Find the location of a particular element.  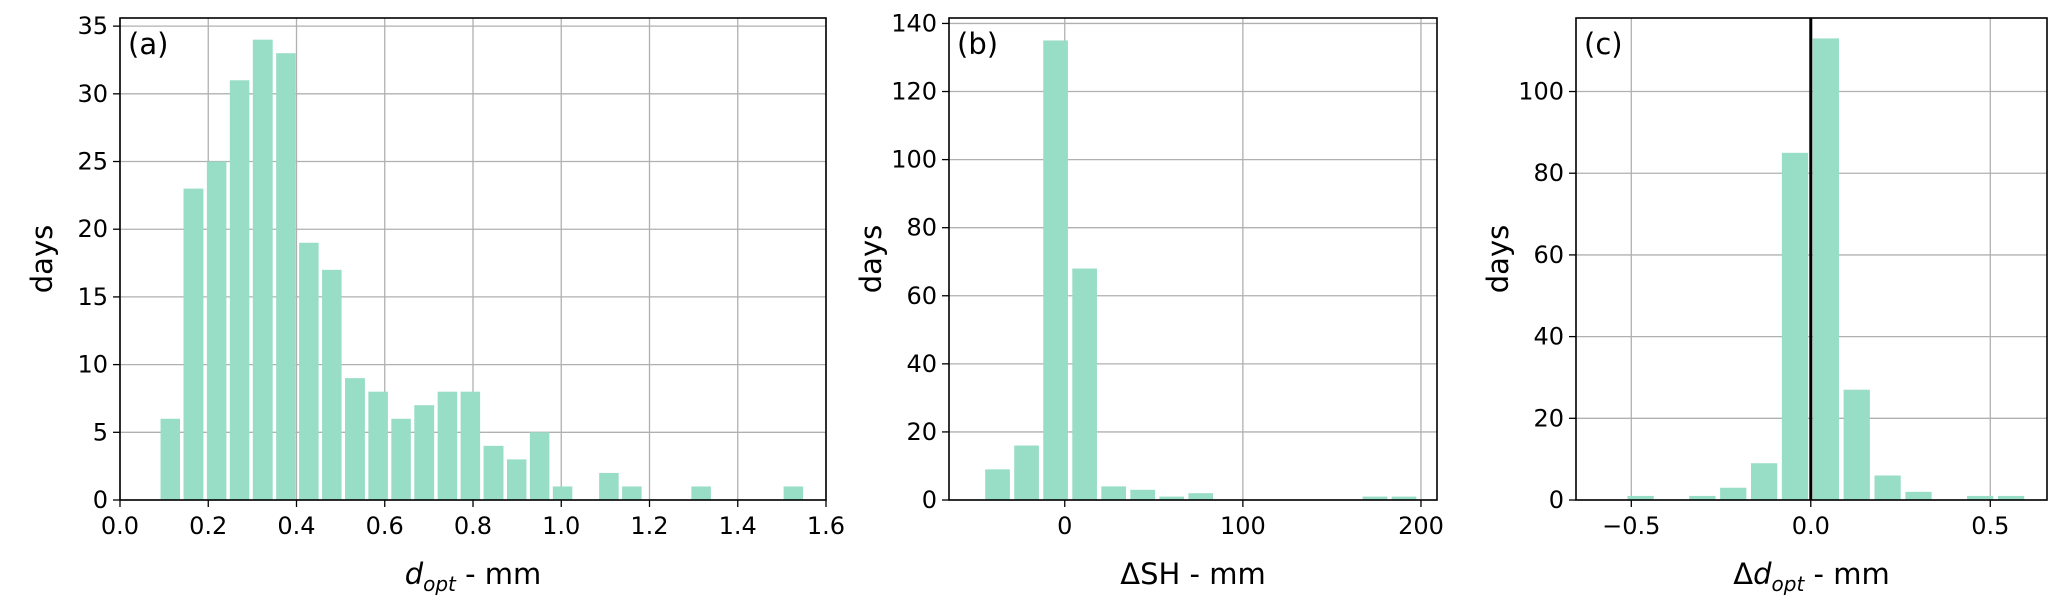

y-tick-label: 35 is located at coordinates (92, 26).